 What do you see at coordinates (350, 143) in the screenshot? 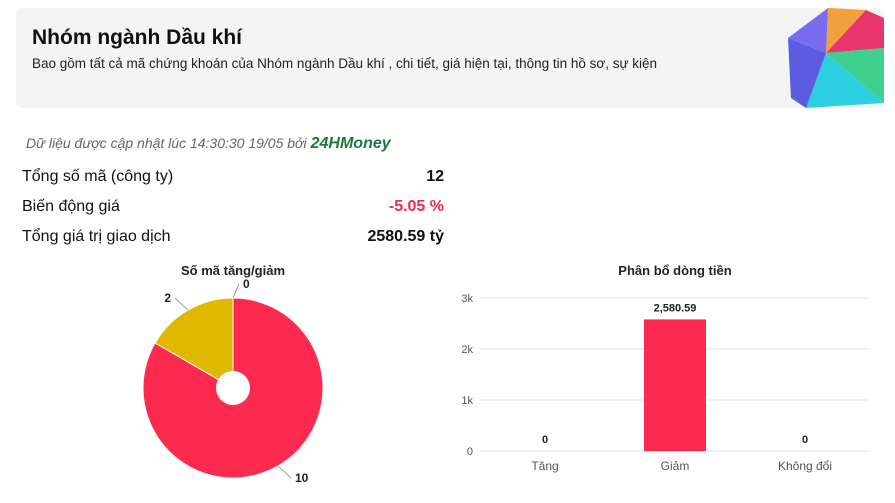
I see `brand: 24HMoney` at bounding box center [350, 143].